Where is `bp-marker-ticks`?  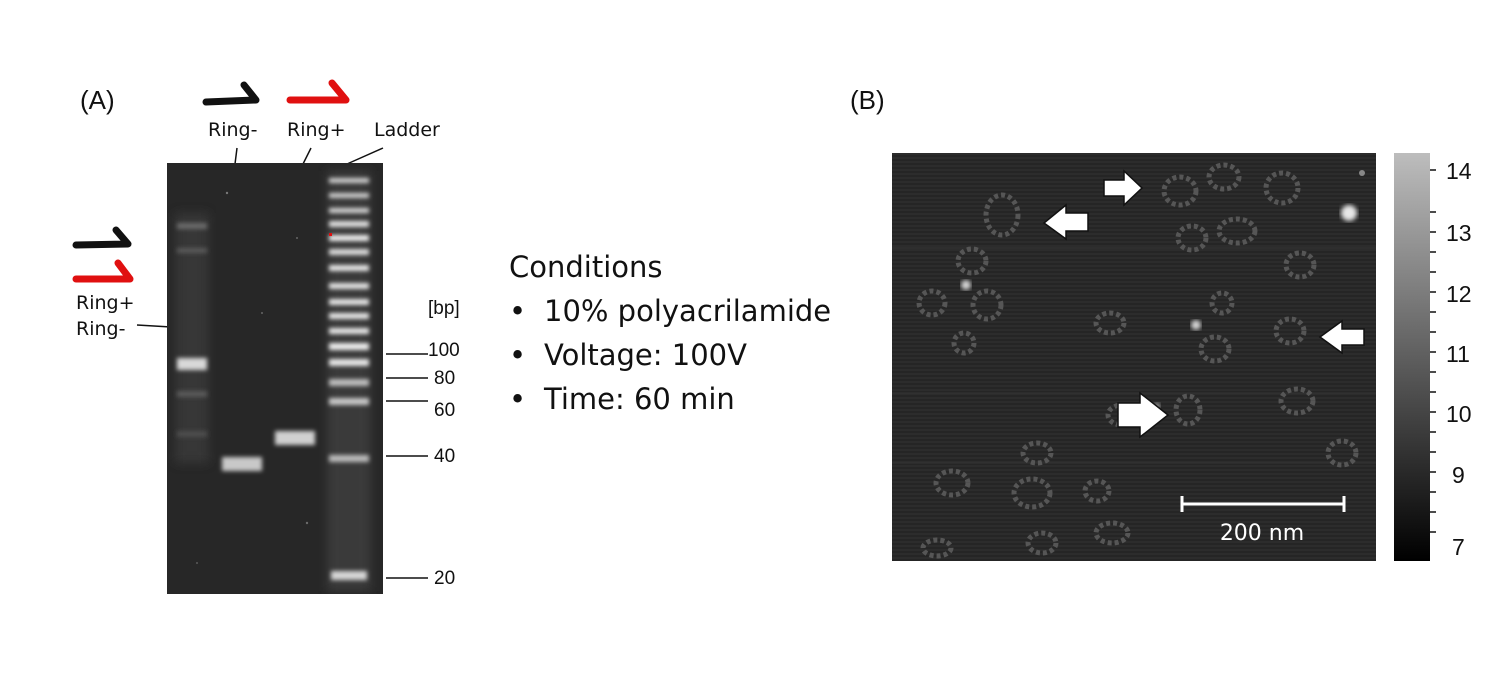
bp-marker-ticks is located at coordinates (407, 466).